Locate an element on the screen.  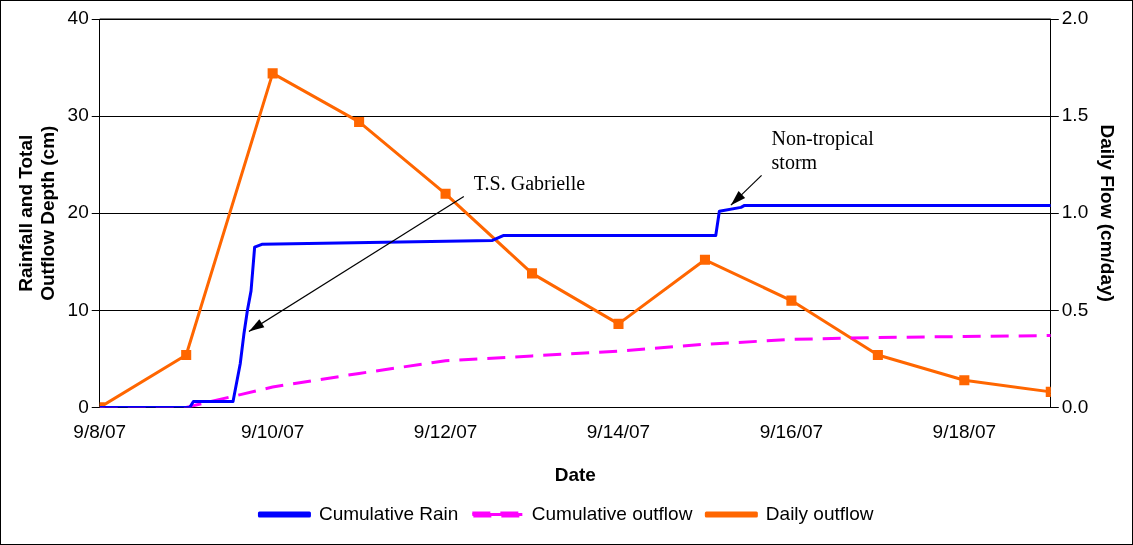
x-tick-label: 9/18/07 is located at coordinates (964, 432).